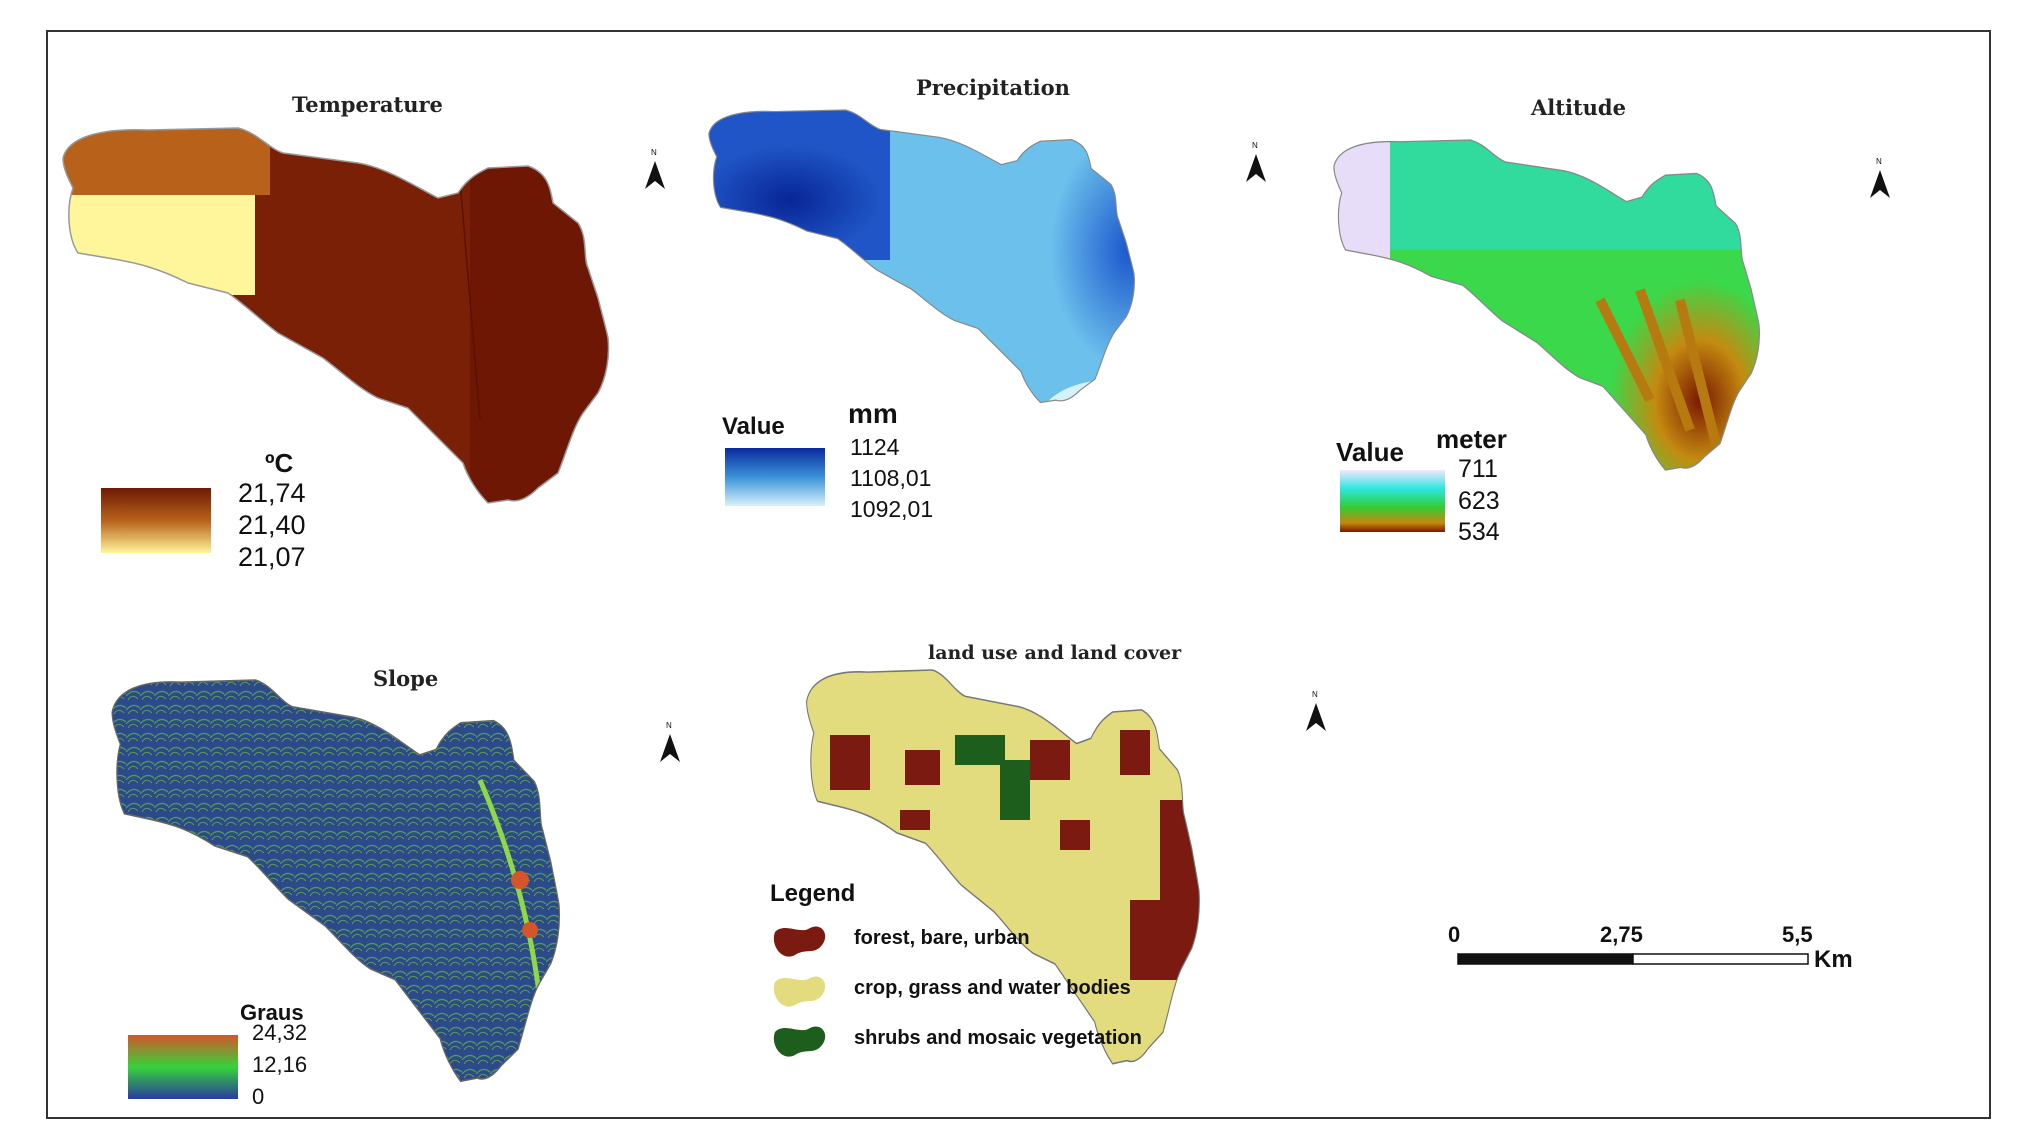 The width and height of the screenshot is (2018, 1139). Describe the element at coordinates (367, 104) in the screenshot. I see `temperature-title: Temperature` at that location.